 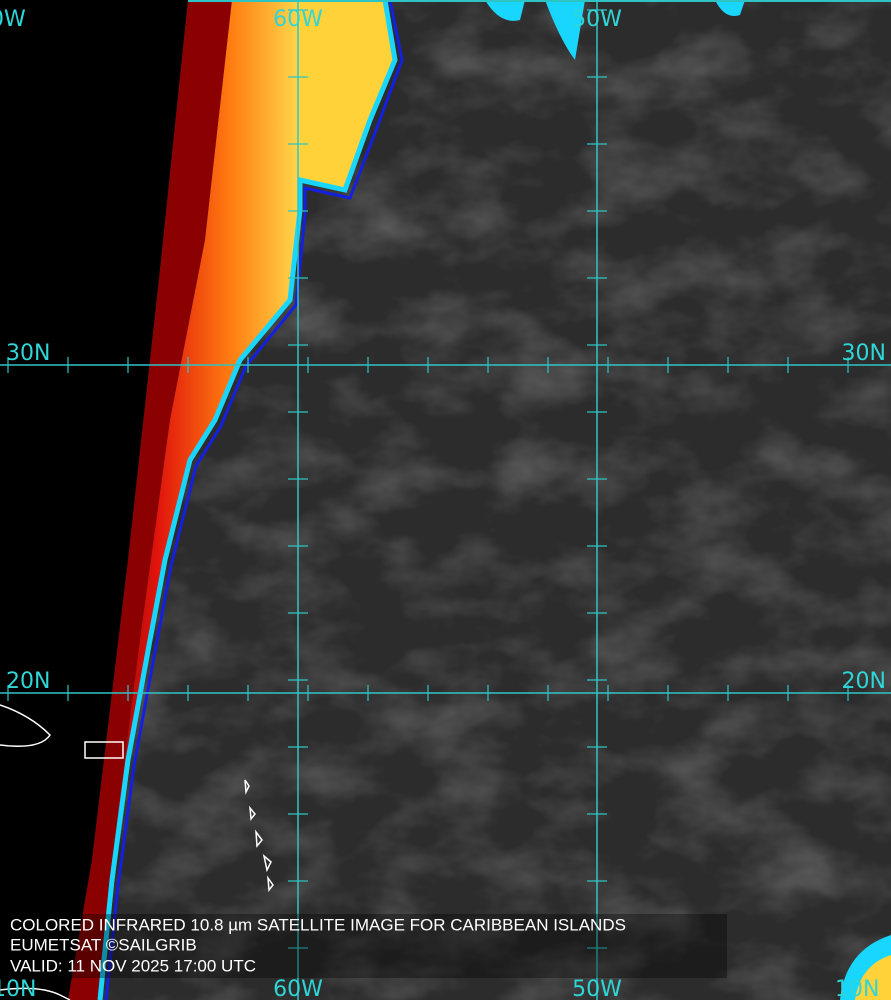 What do you see at coordinates (103, 944) in the screenshot?
I see `caption-source: EUMETSAT ©SAILGRIB` at bounding box center [103, 944].